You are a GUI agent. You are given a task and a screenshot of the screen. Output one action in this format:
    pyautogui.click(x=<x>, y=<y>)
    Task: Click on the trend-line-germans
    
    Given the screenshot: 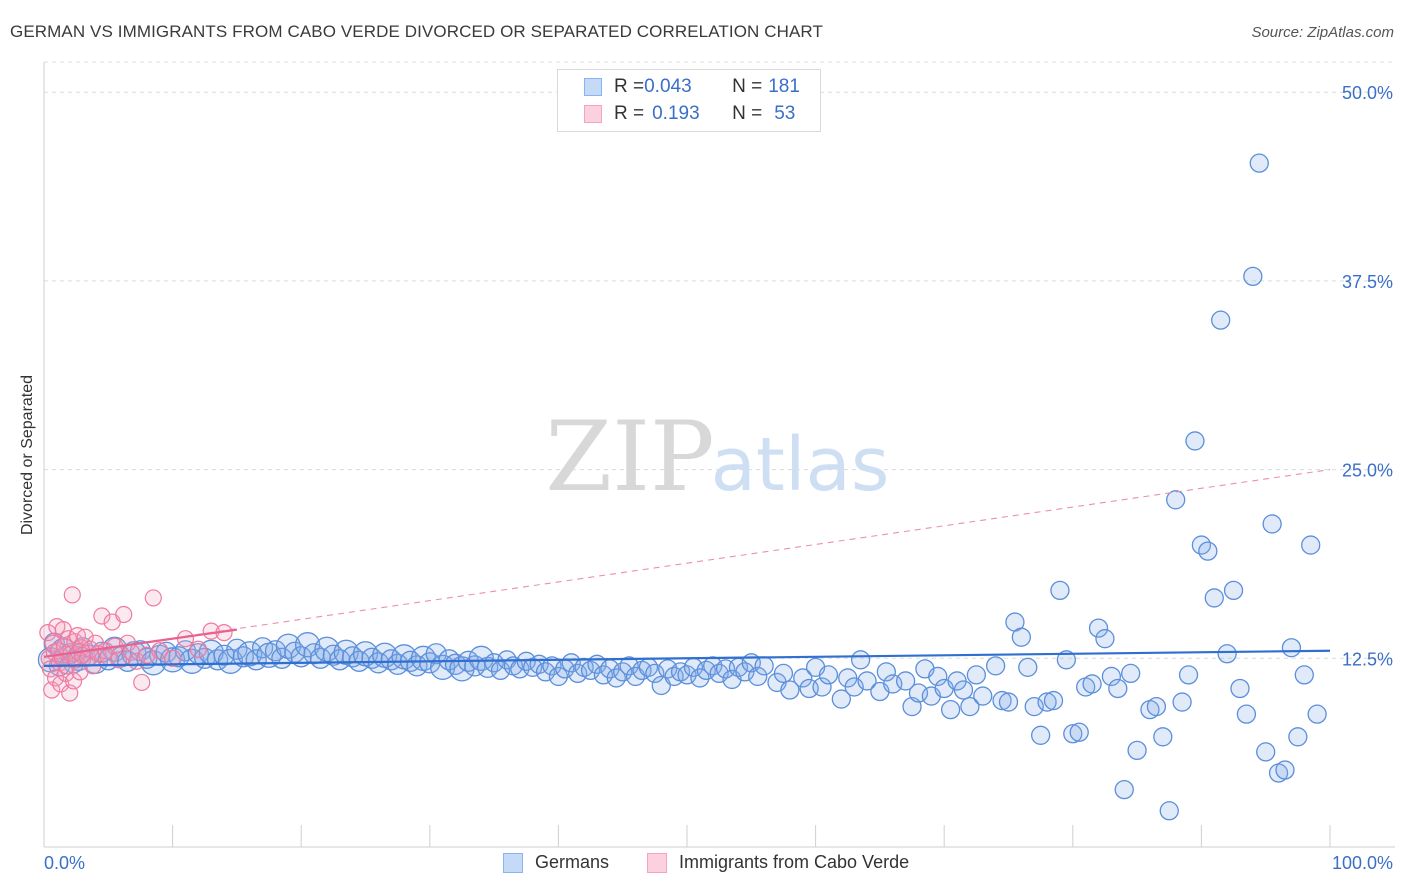 What is the action you would take?
    pyautogui.click(x=687, y=658)
    